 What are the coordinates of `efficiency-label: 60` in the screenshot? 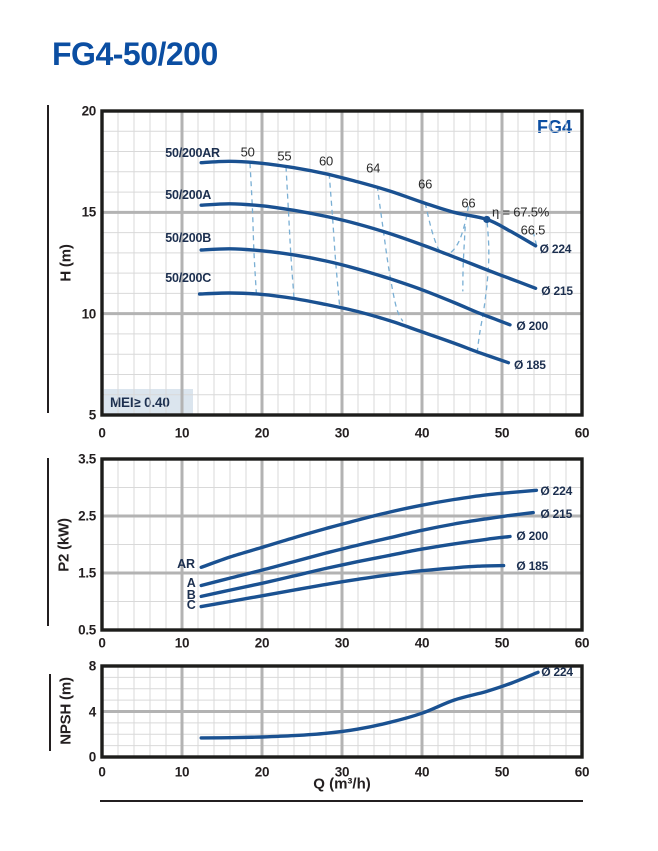 It's located at (326, 161).